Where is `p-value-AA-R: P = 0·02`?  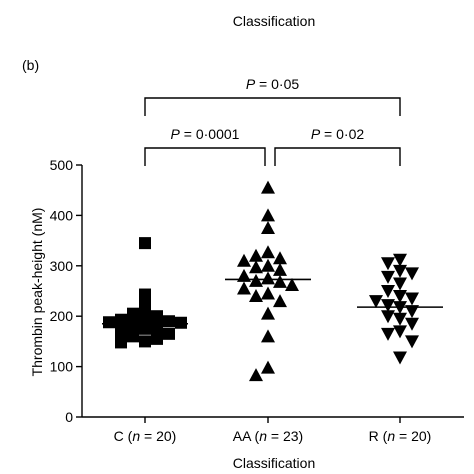 p-value-AA-R: P = 0·02 is located at coordinates (338, 134).